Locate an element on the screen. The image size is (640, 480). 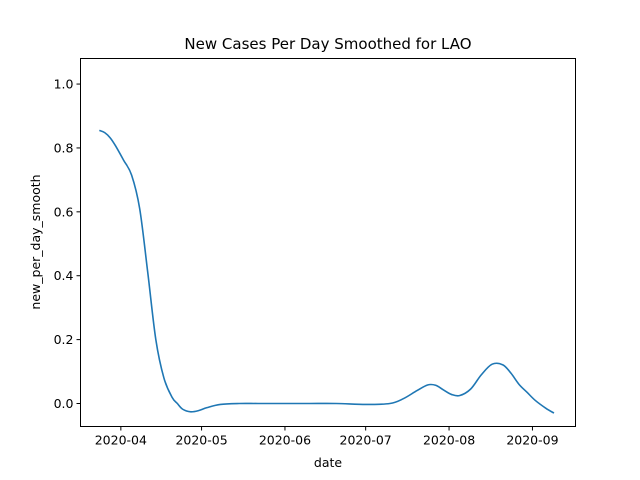
x-tick-label: 2020-07 is located at coordinates (366, 440).